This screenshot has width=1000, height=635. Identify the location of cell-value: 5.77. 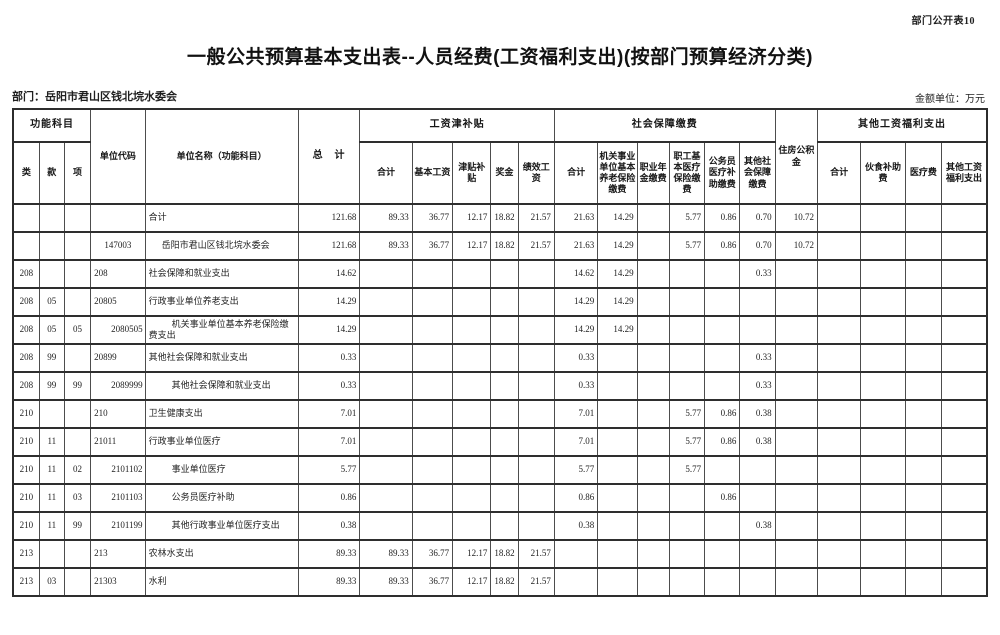
(687, 246).